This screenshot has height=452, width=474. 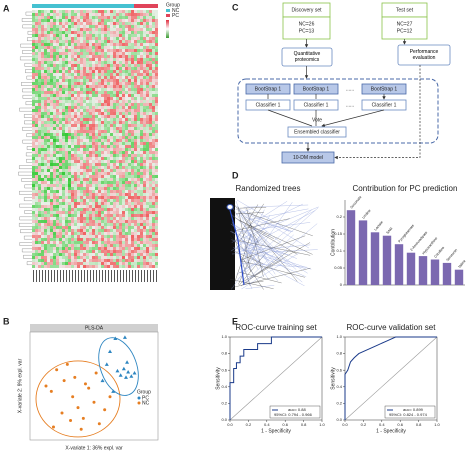 What do you see at coordinates (99, 6) in the screenshot?
I see `group-bar` at bounding box center [99, 6].